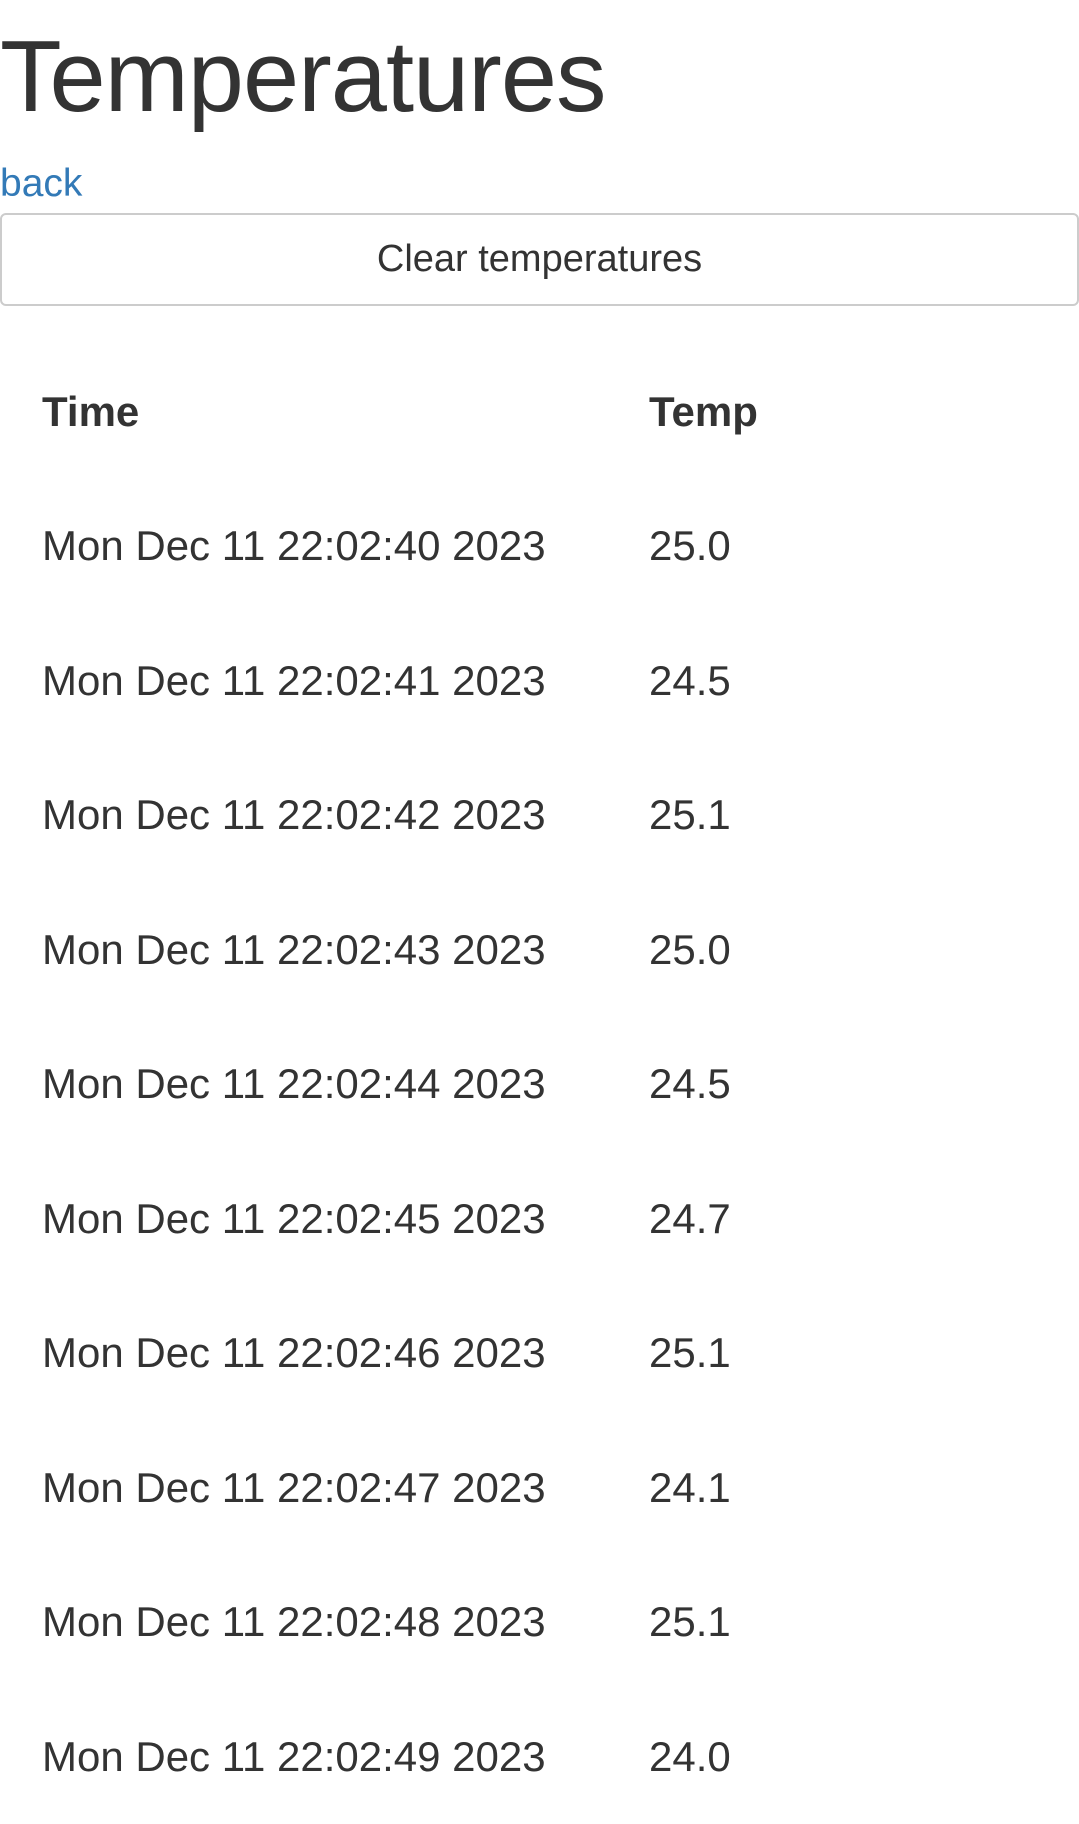 This screenshot has height=1824, width=1079. I want to click on time-cell: Mon Dec 11 22:02:43 2023, so click(324, 950).